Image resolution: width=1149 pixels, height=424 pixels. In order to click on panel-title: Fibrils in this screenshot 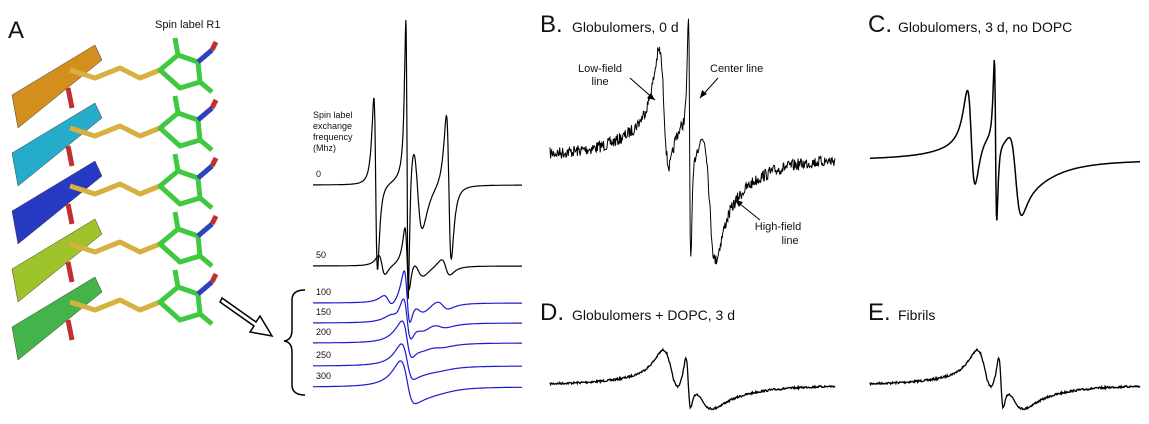, I will do `click(916, 315)`.